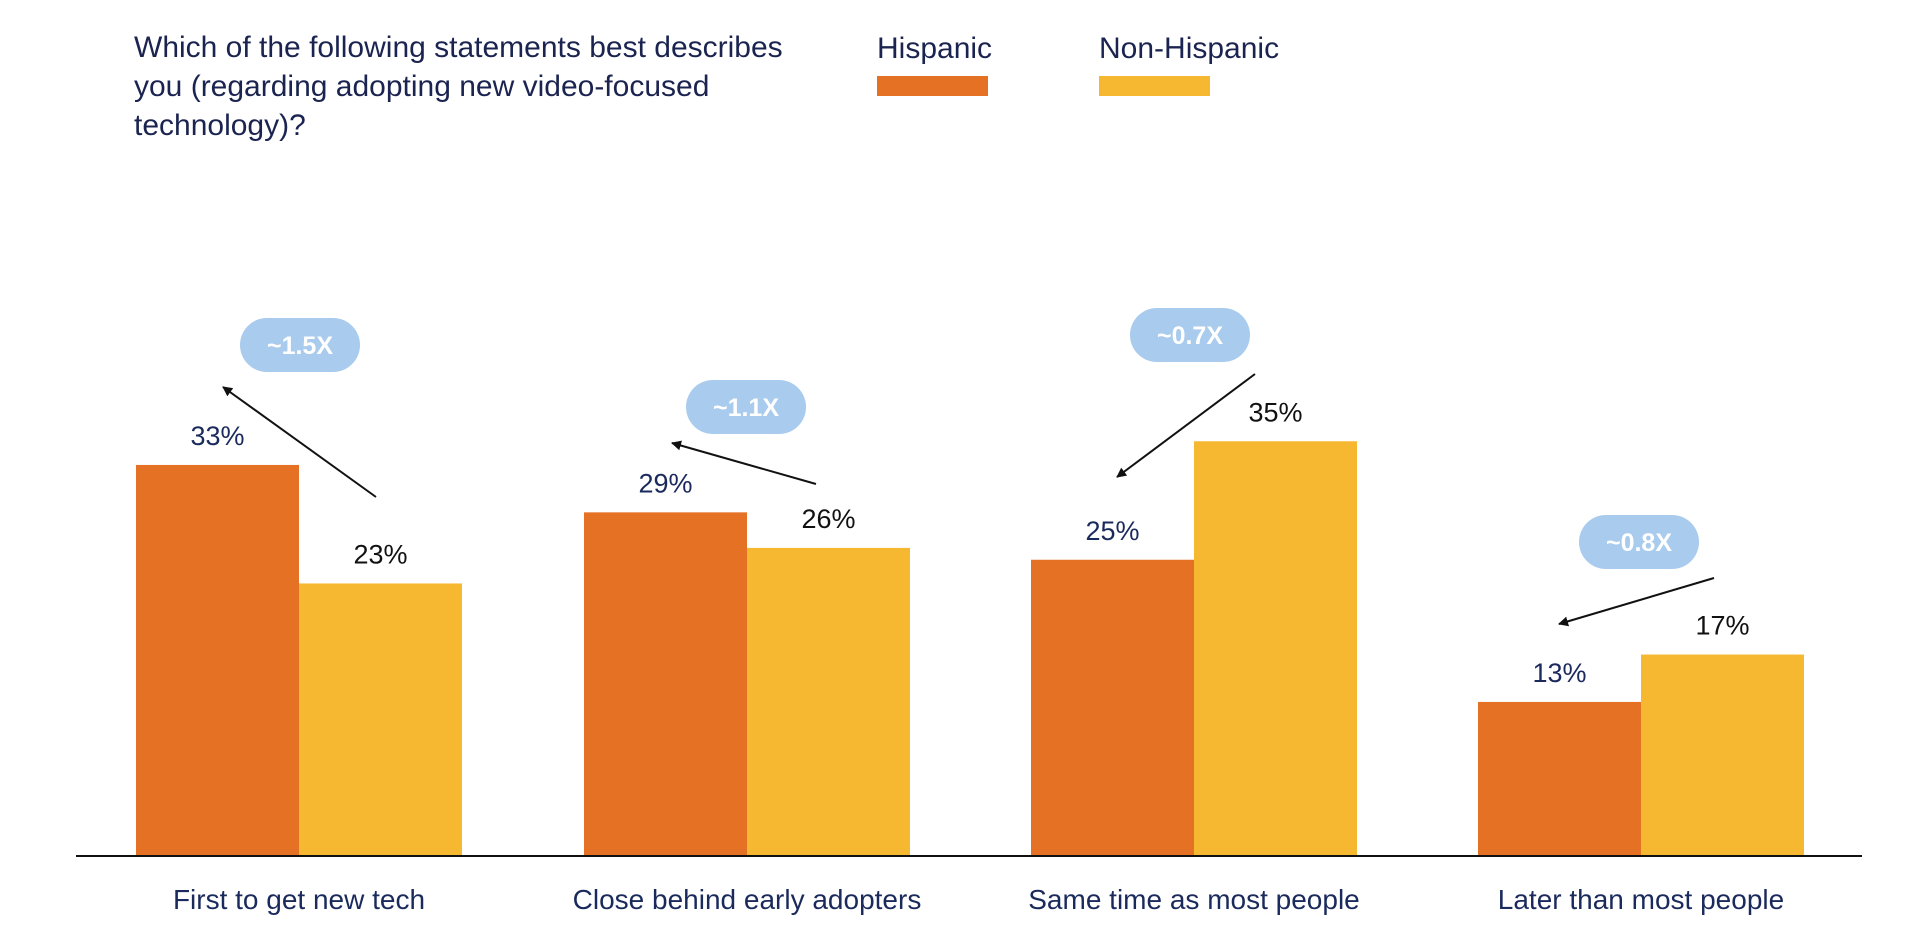 The height and width of the screenshot is (942, 1920). Describe the element at coordinates (828, 519) in the screenshot. I see `value-label-non-hispanic-2: 26%` at that location.